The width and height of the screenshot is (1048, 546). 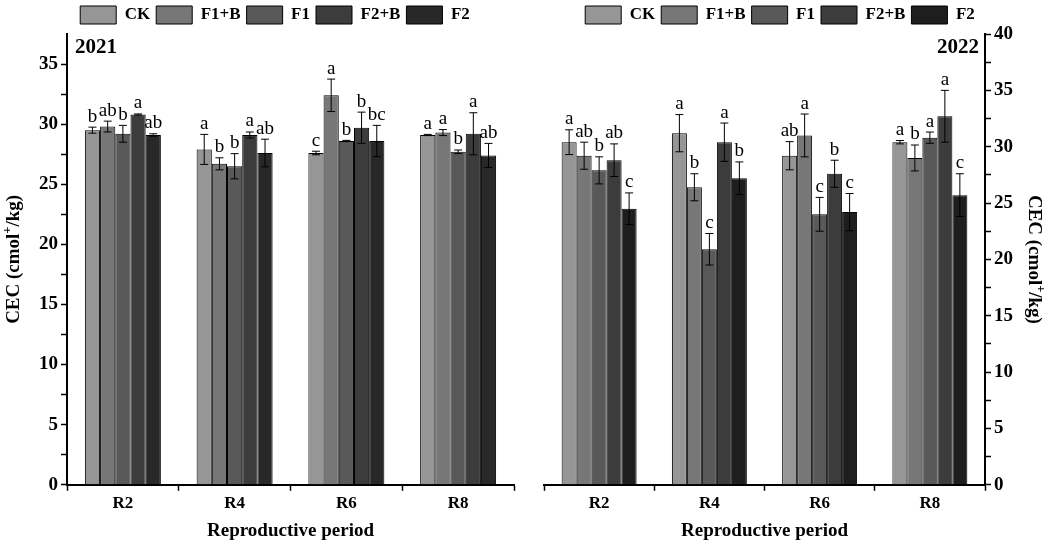 What do you see at coordinates (53, 423) in the screenshot?
I see `y-tick-label: 5` at bounding box center [53, 423].